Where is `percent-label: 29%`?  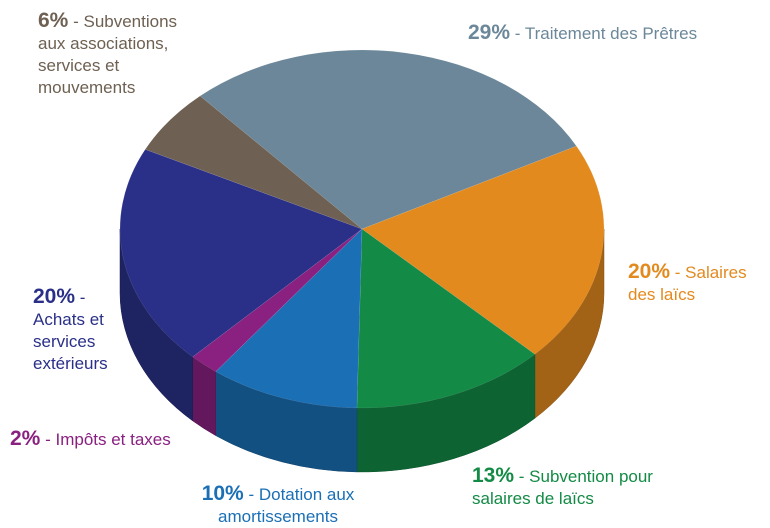
percent-label: 29% is located at coordinates (489, 32).